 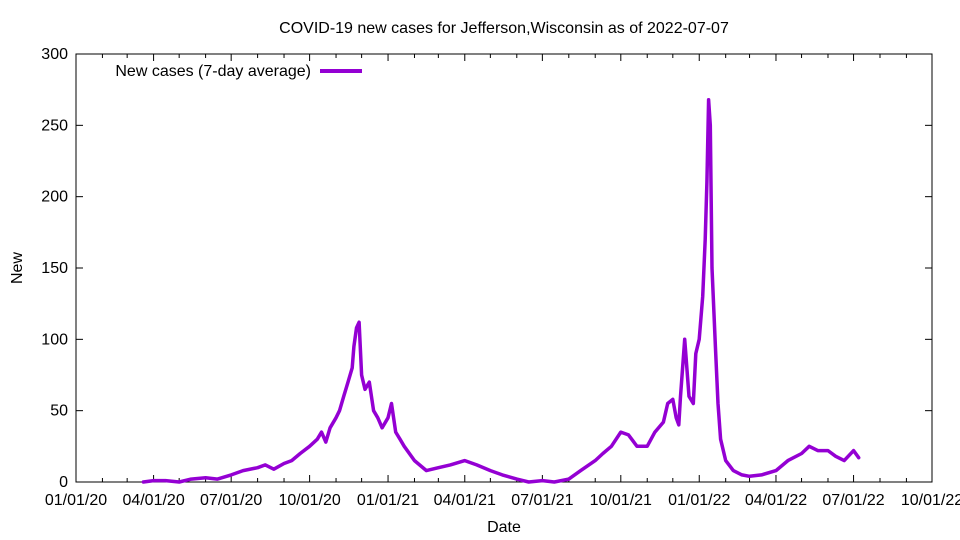 I want to click on x-tick-label: 01/01/20, so click(x=76, y=500).